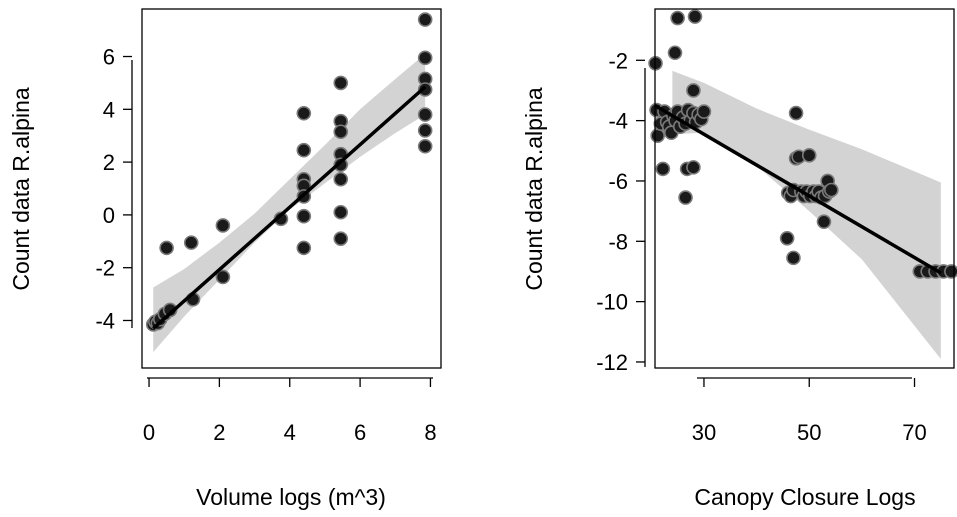 The image size is (957, 517). What do you see at coordinates (219, 432) in the screenshot?
I see `x-tick-label: 2` at bounding box center [219, 432].